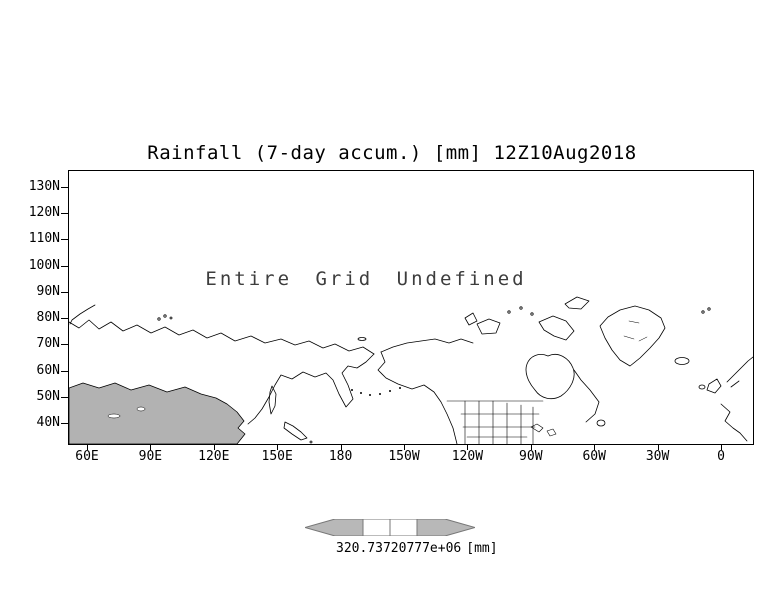 The width and height of the screenshot is (784, 612). What do you see at coordinates (48, 422) in the screenshot?
I see `y-axis-label: 40N` at bounding box center [48, 422].